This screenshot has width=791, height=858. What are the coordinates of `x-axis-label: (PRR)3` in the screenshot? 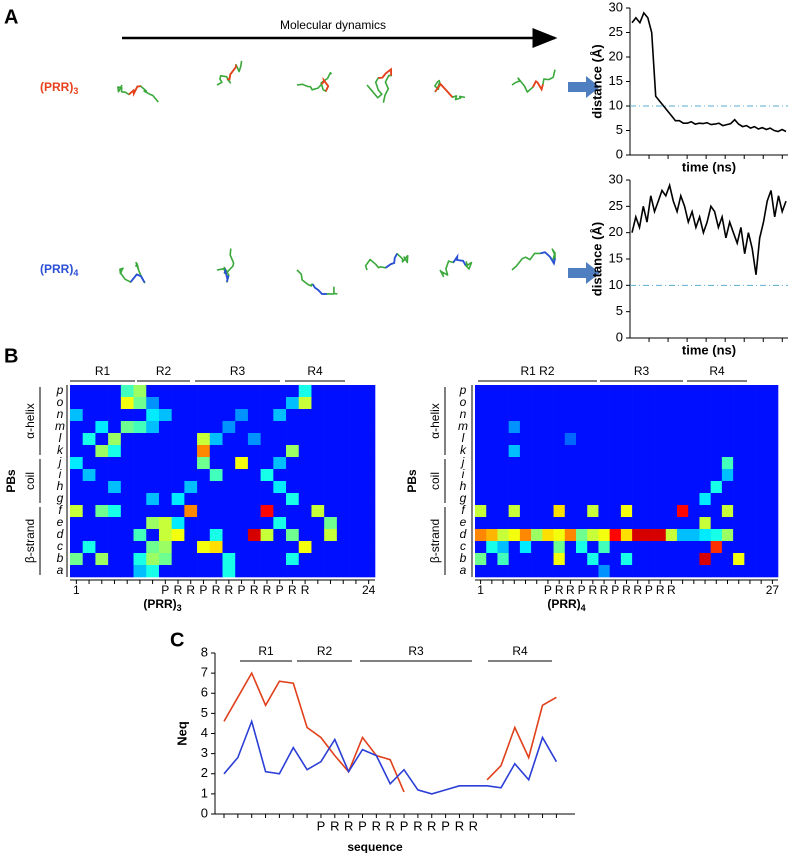 It's located at (162, 605).